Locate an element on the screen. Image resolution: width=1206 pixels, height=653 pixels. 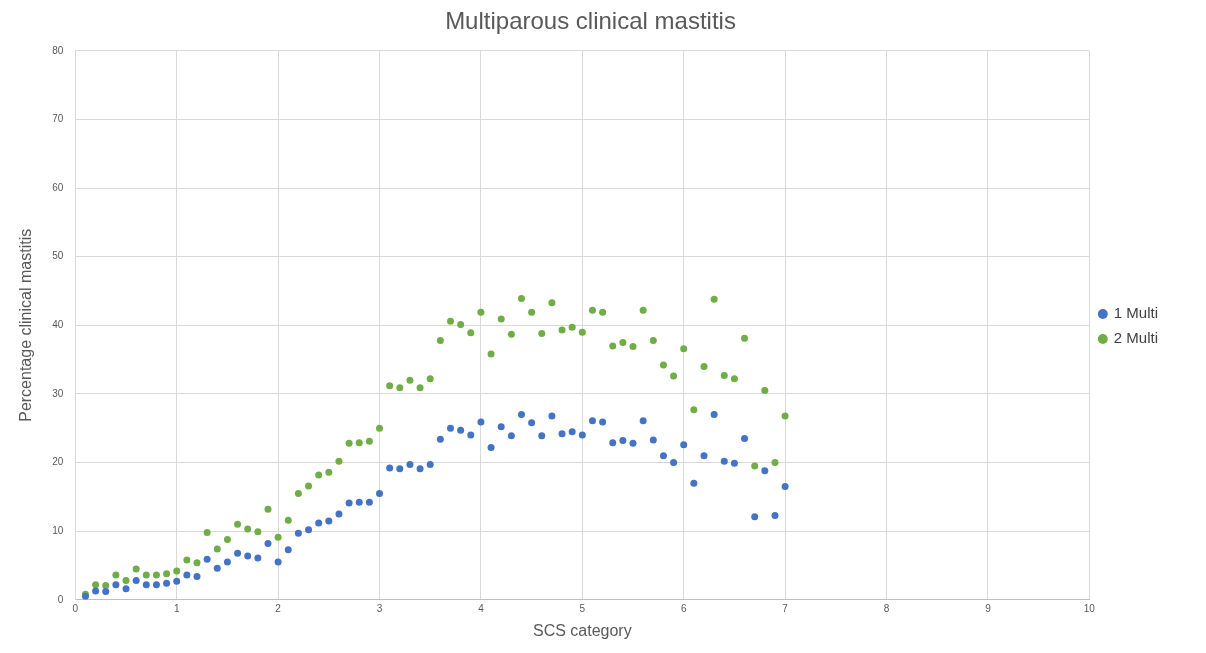
x-tick-label: 3 is located at coordinates (379, 608).